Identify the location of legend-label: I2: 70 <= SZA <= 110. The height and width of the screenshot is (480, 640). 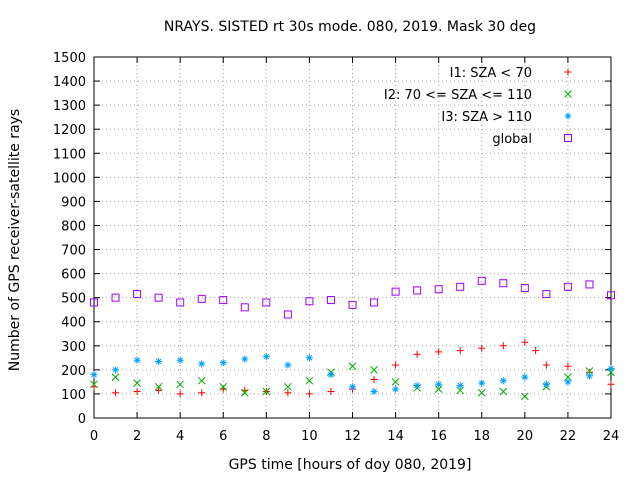
(458, 95).